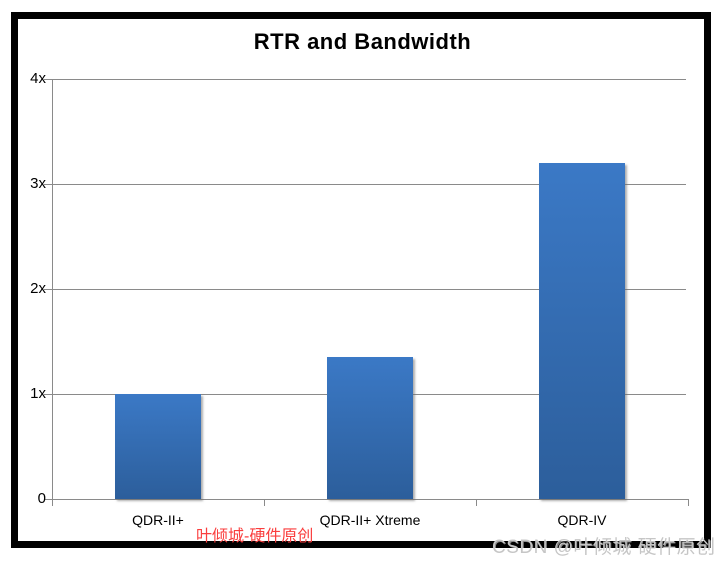  I want to click on y-tick-label: 2x, so click(38, 288).